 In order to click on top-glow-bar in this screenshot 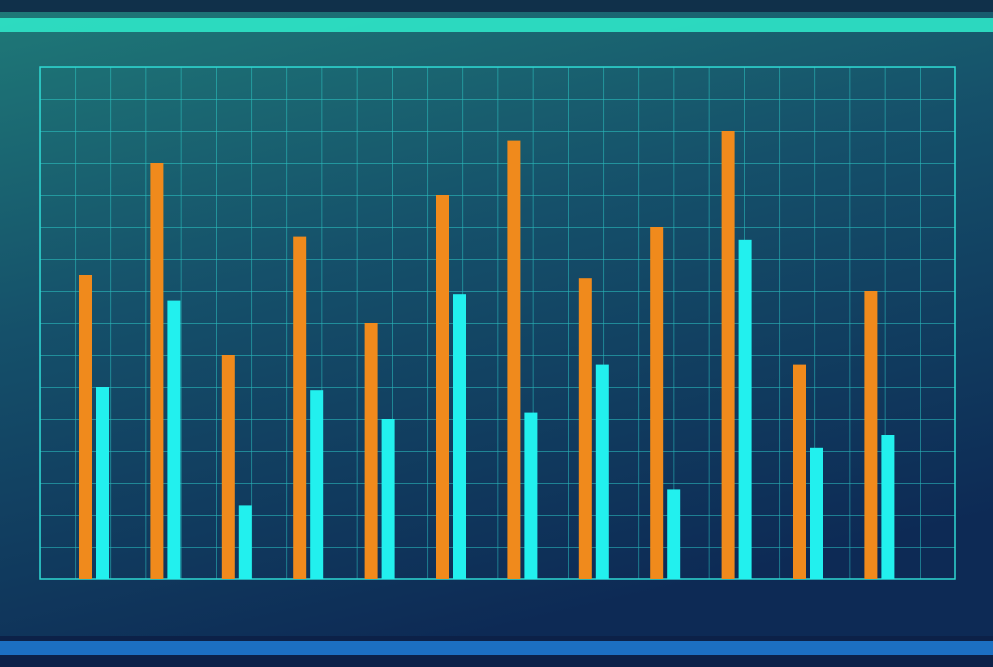, I will do `click(496, 25)`.